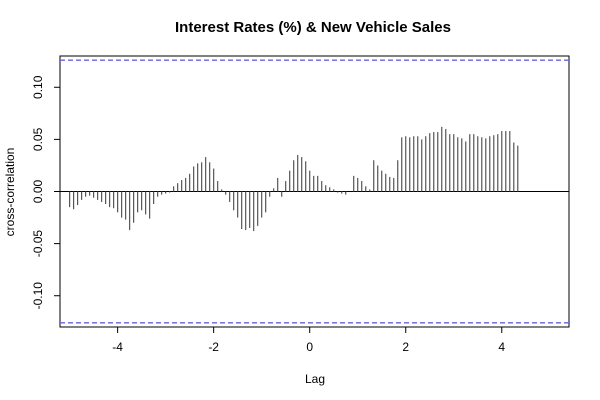 The height and width of the screenshot is (400, 600). I want to click on chart-title: Interest Rates (%) & New Vehicle Sales, so click(313, 27).